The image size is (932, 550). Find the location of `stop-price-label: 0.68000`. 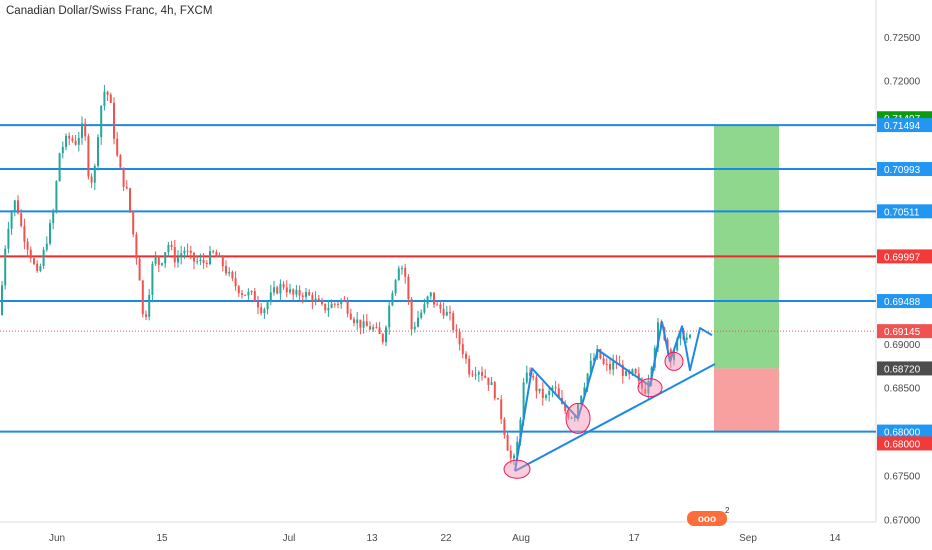

stop-price-label: 0.68000 is located at coordinates (902, 444).